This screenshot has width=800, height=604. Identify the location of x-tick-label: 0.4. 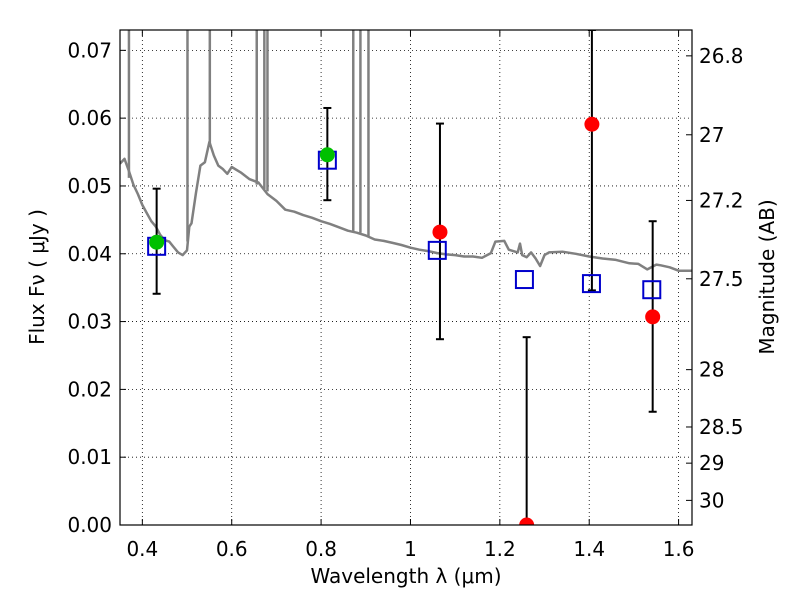
(142, 549).